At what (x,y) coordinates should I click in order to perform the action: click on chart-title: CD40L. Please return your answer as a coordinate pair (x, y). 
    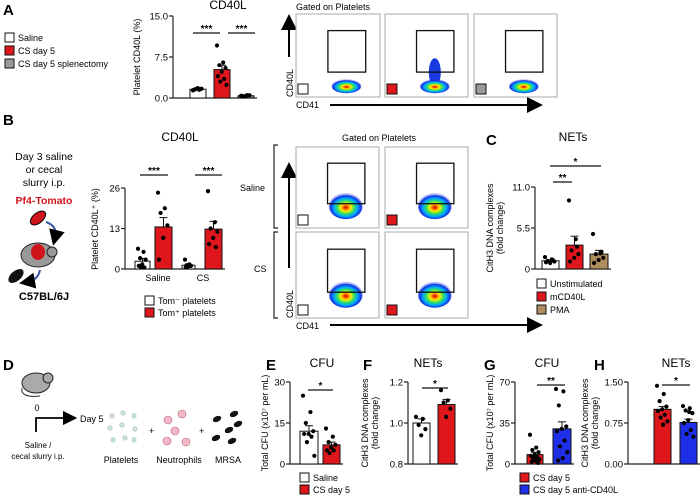
    Looking at the image, I should click on (180, 137).